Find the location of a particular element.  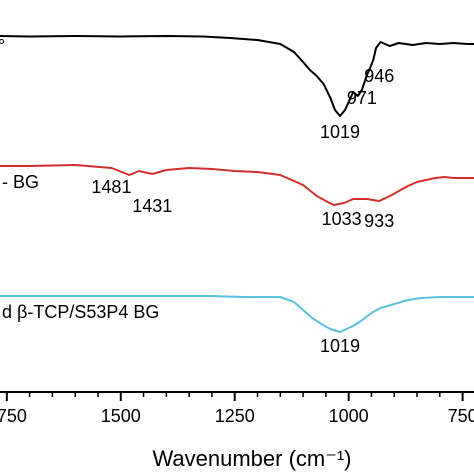

x-tick-label: 1250 is located at coordinates (235, 416).